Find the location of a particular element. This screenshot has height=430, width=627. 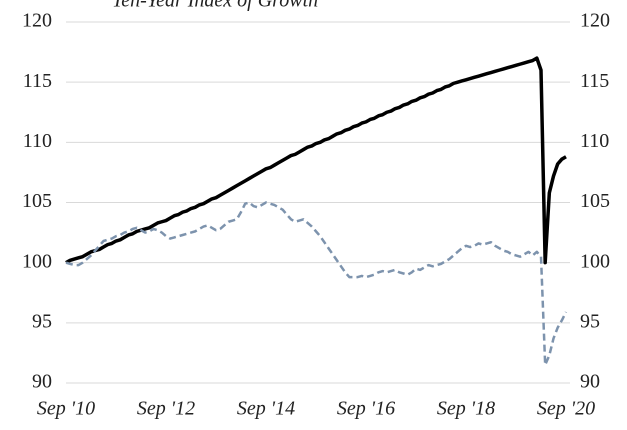

x-tick-label: Sep '16 is located at coordinates (366, 409).